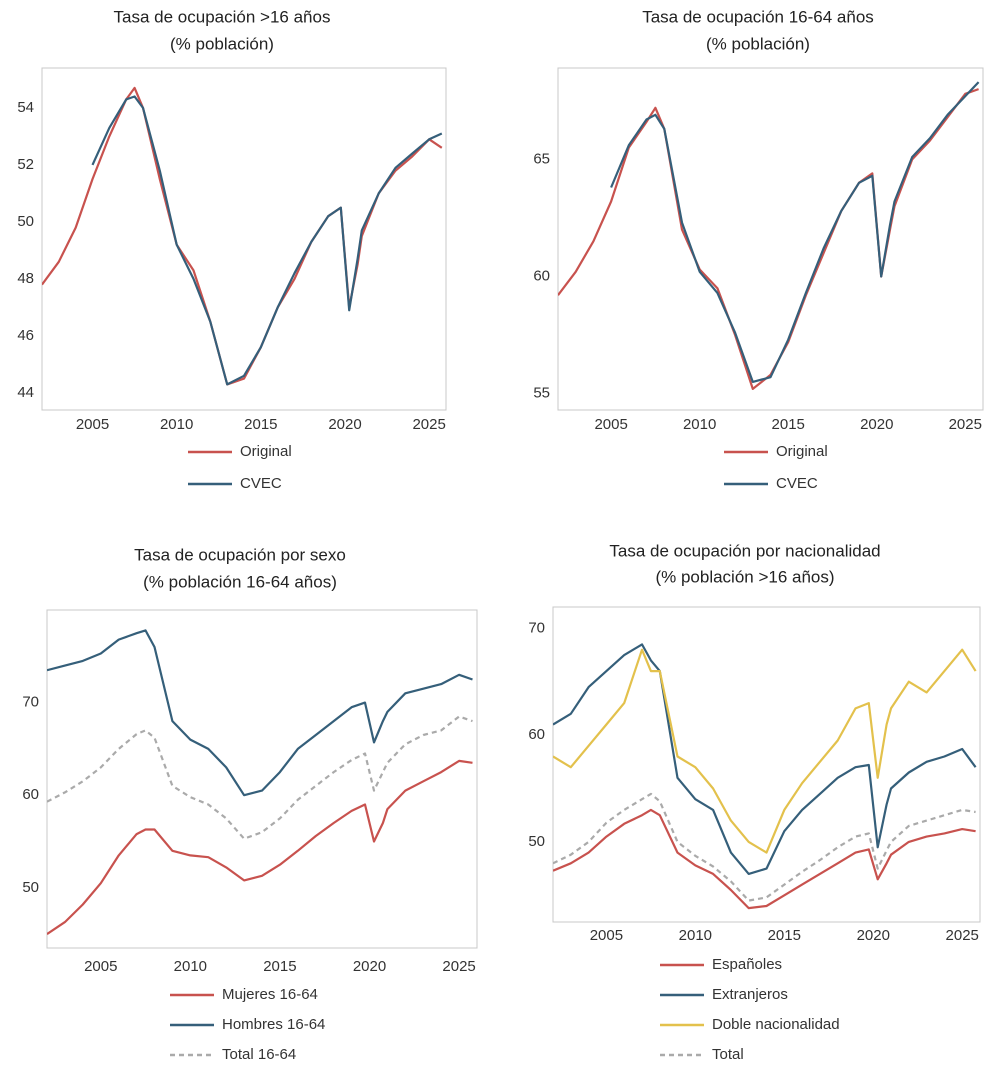 Image resolution: width=986 pixels, height=1066 pixels. Describe the element at coordinates (25, 335) in the screenshot. I see `y-tick-label: 46` at that location.